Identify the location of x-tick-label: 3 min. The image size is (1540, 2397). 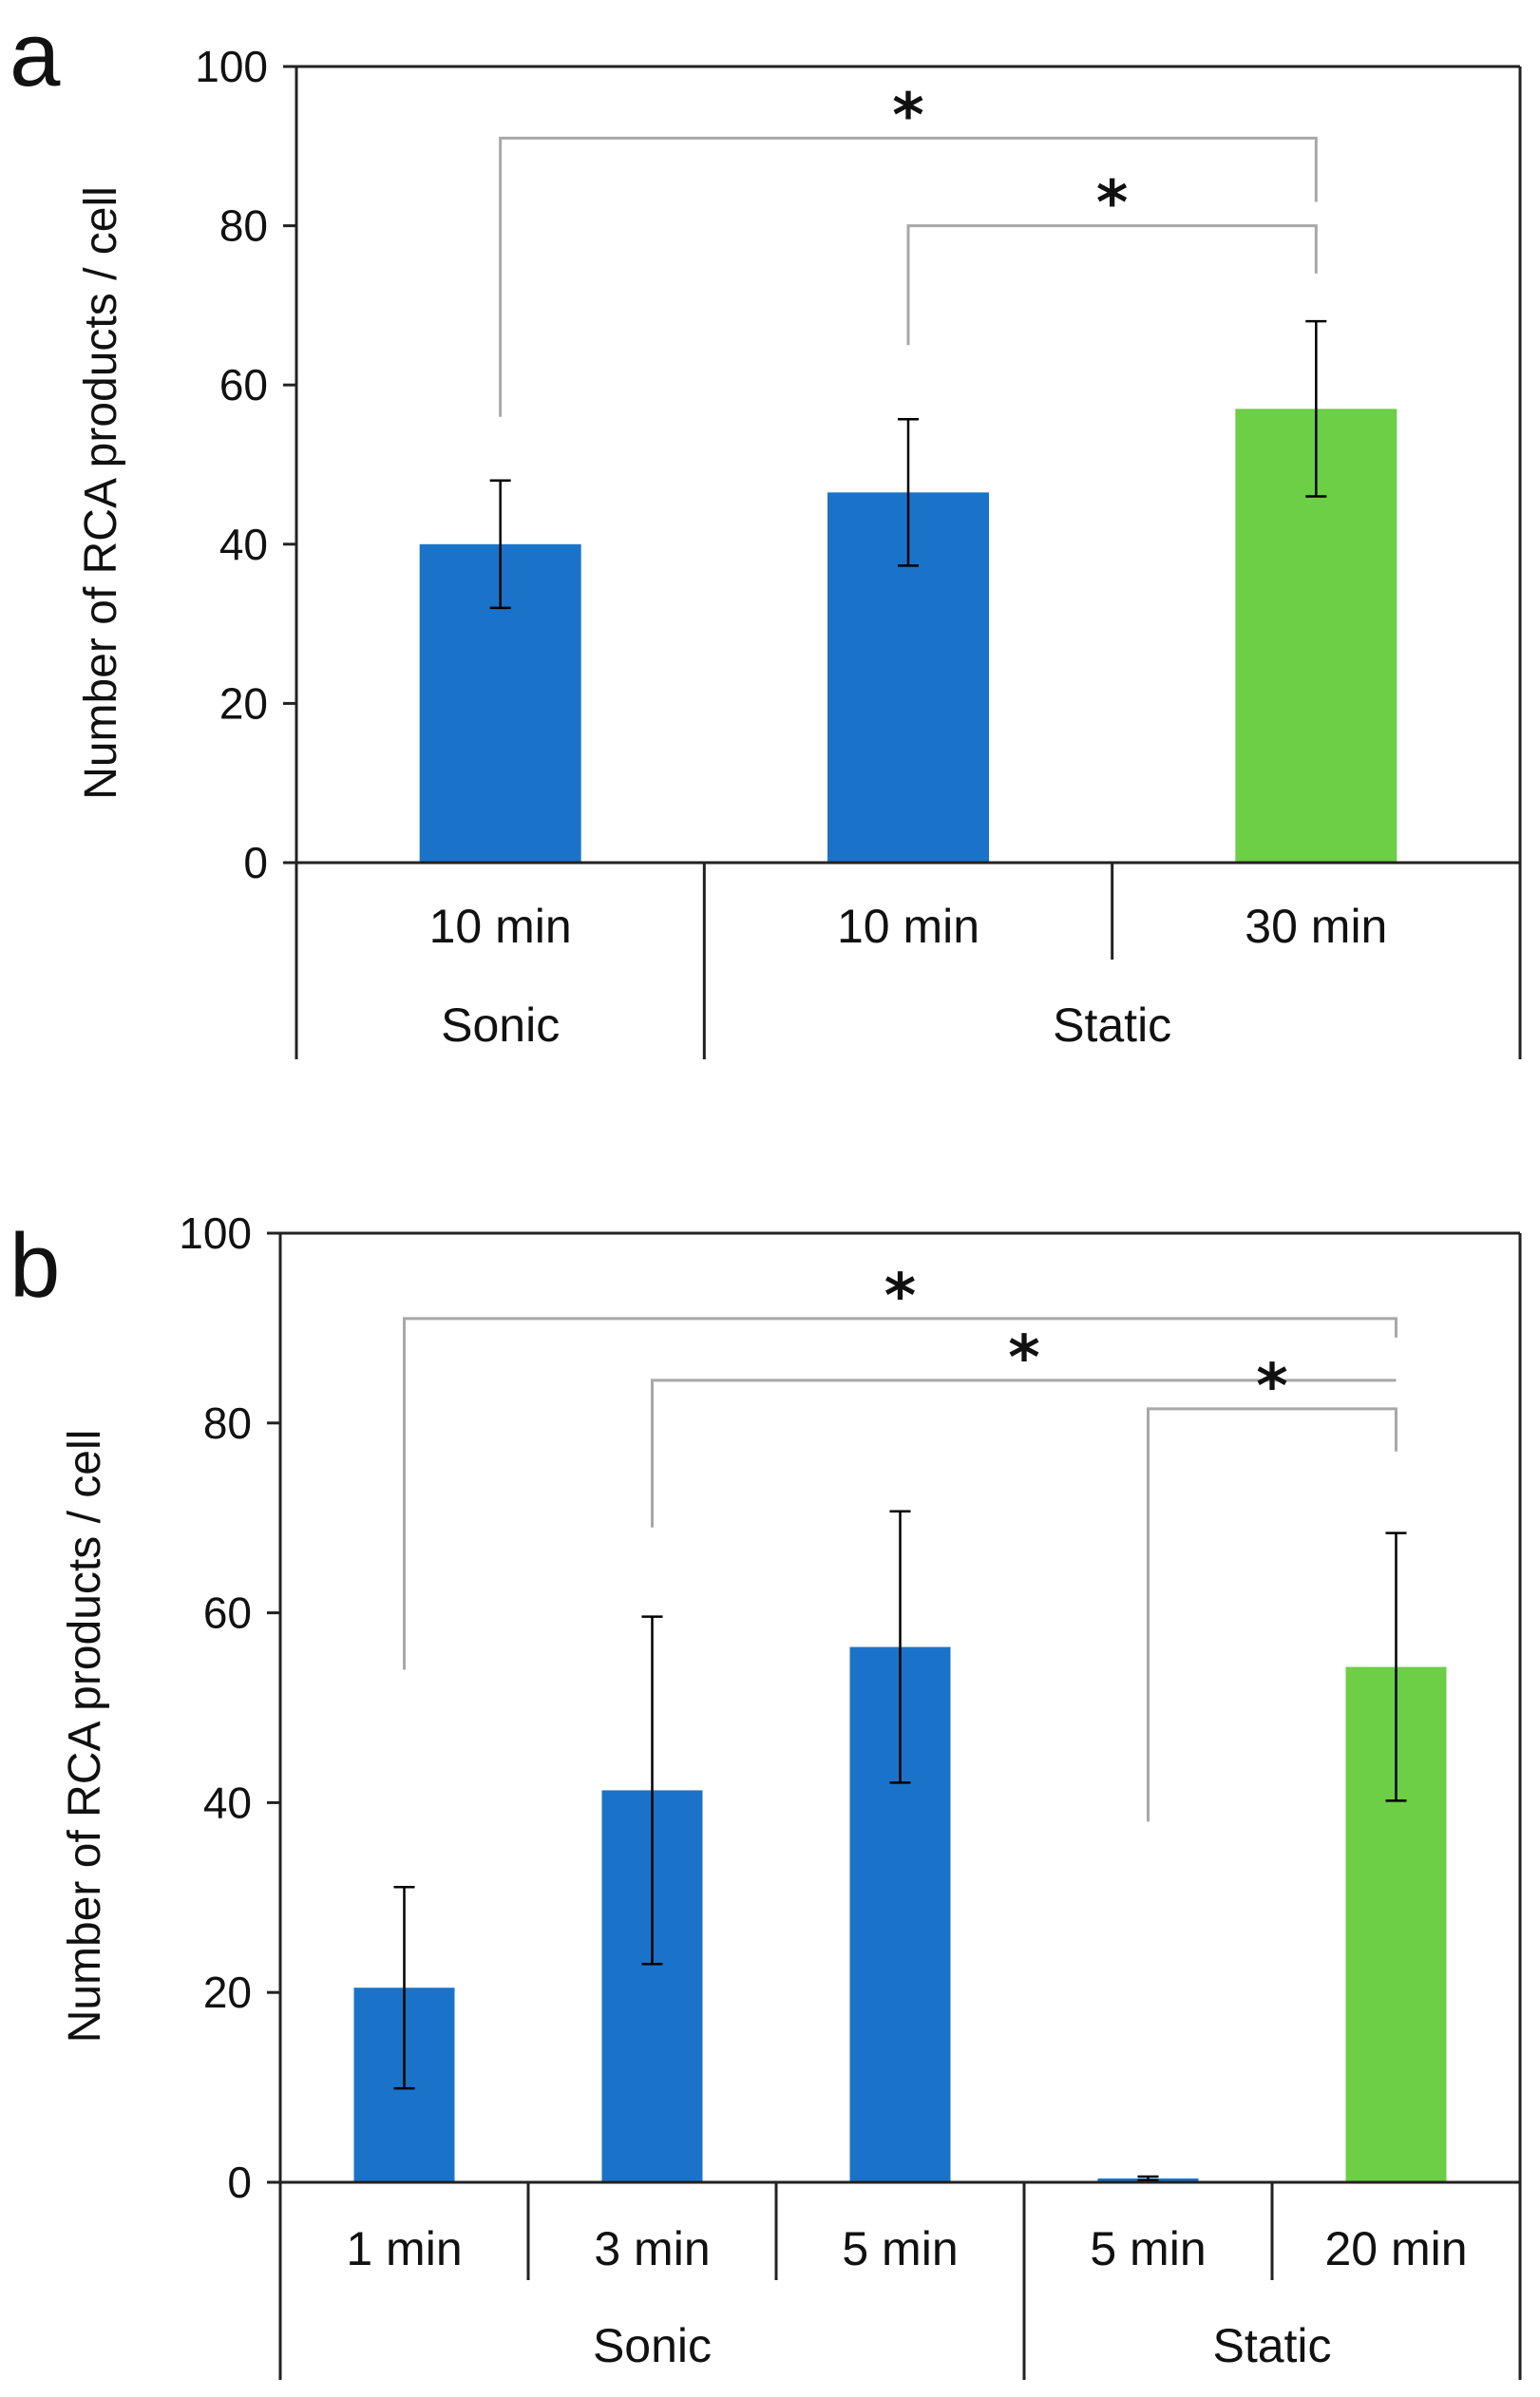
(652, 2248).